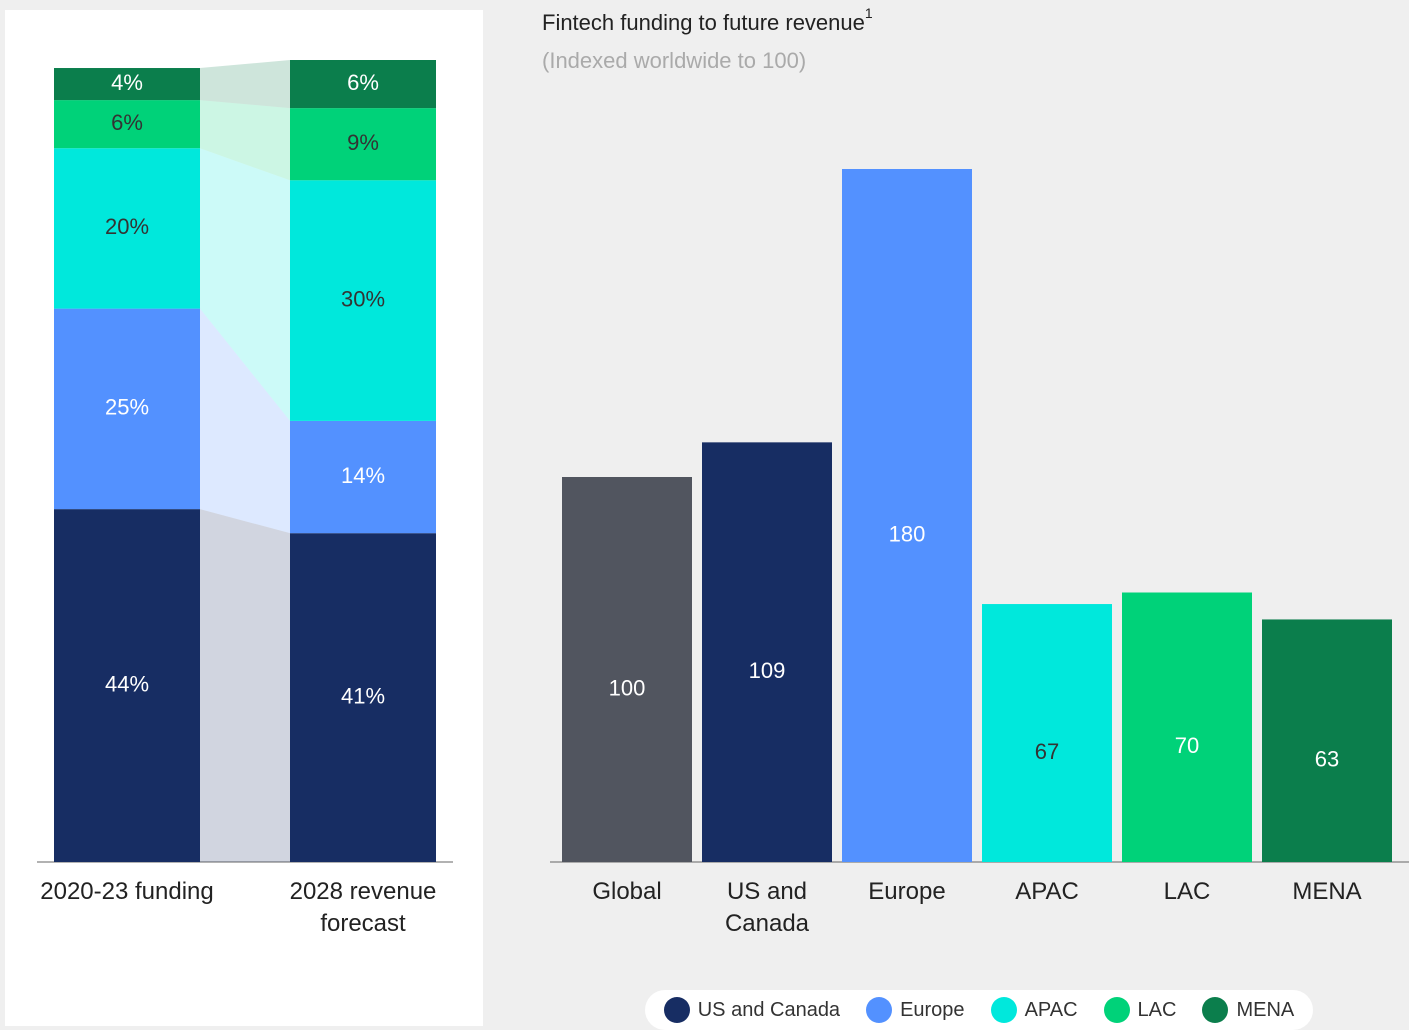  Describe the element at coordinates (1265, 1009) in the screenshot. I see `legend-label: MENA` at that location.